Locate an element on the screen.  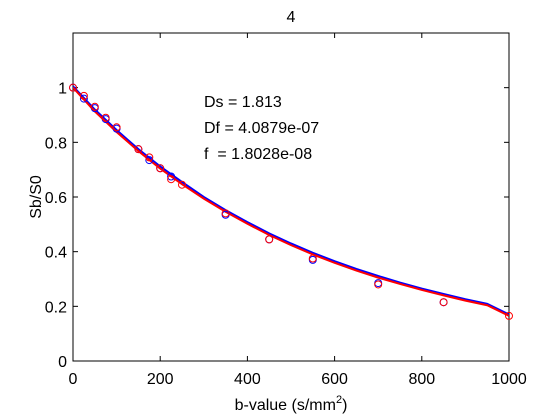
x-tick-label: 200 is located at coordinates (160, 379).